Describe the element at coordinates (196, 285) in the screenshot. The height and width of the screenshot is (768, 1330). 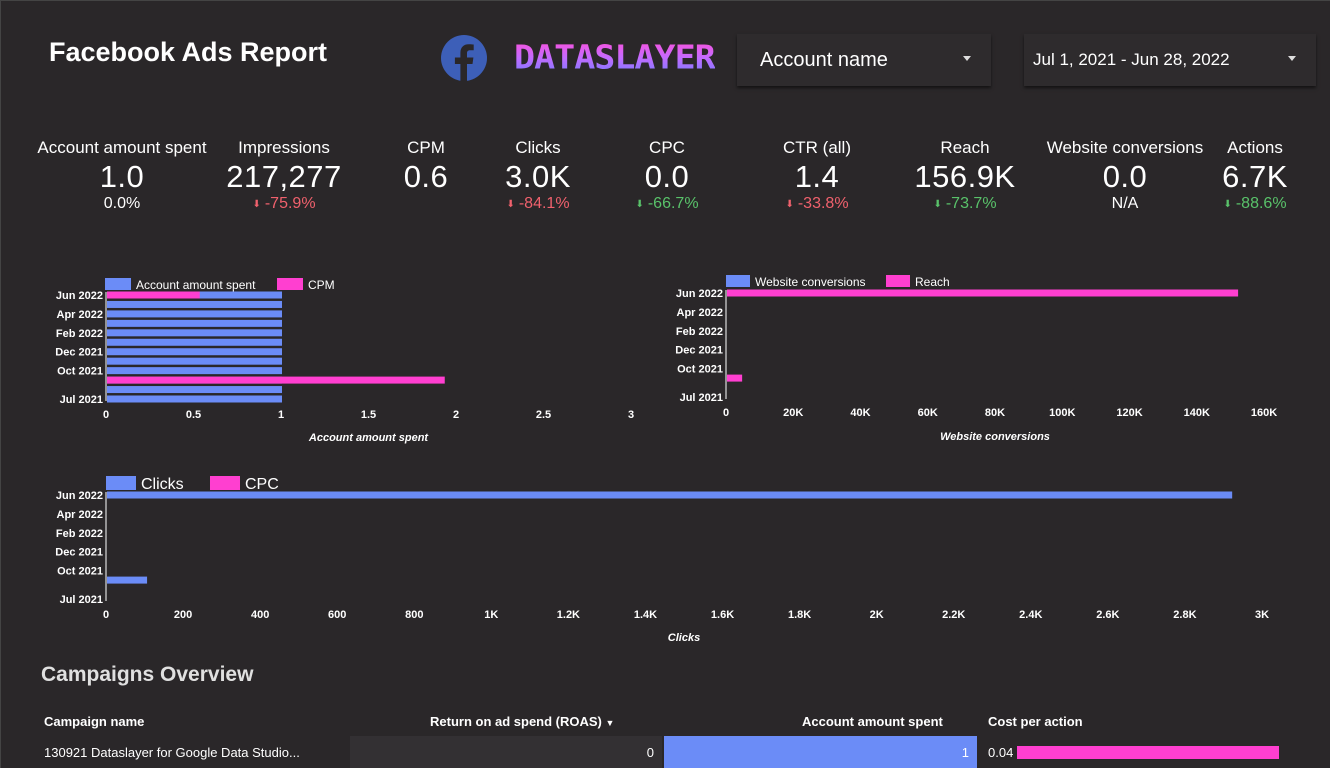
I see `legend-label: Account amount spent` at that location.